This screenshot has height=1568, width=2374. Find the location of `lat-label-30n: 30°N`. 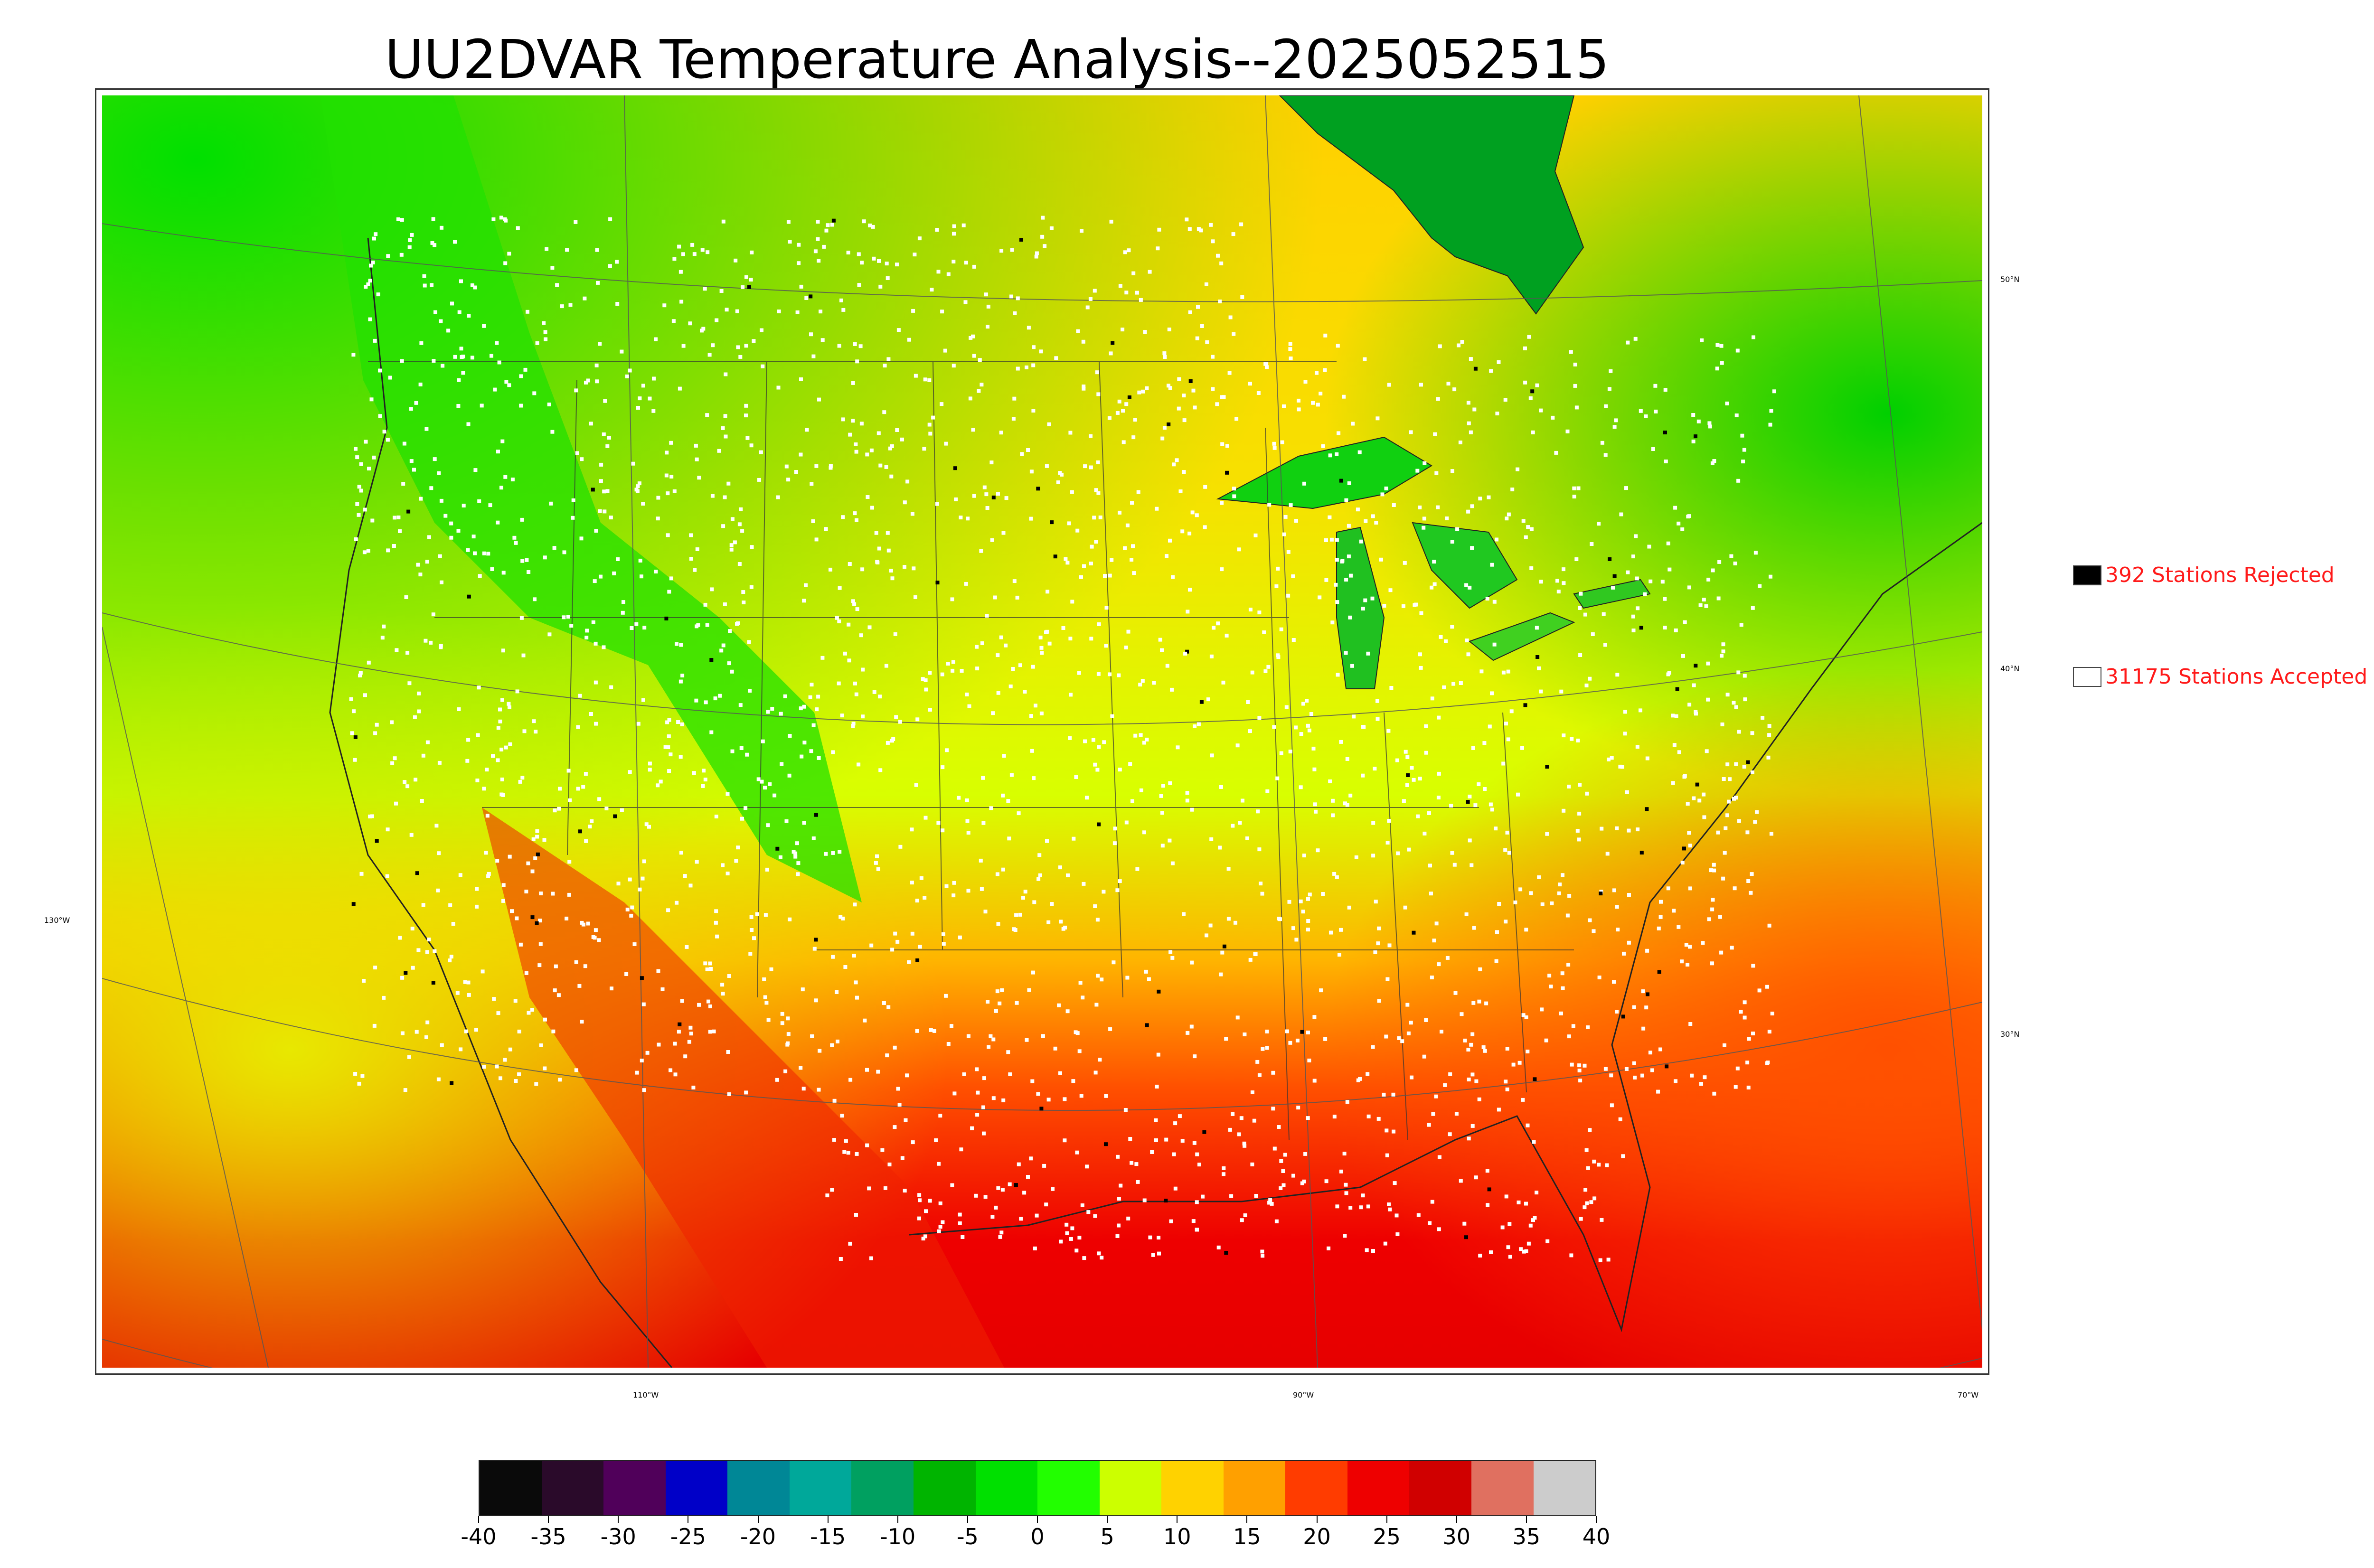

lat-label-30n: 30°N is located at coordinates (2010, 1034).